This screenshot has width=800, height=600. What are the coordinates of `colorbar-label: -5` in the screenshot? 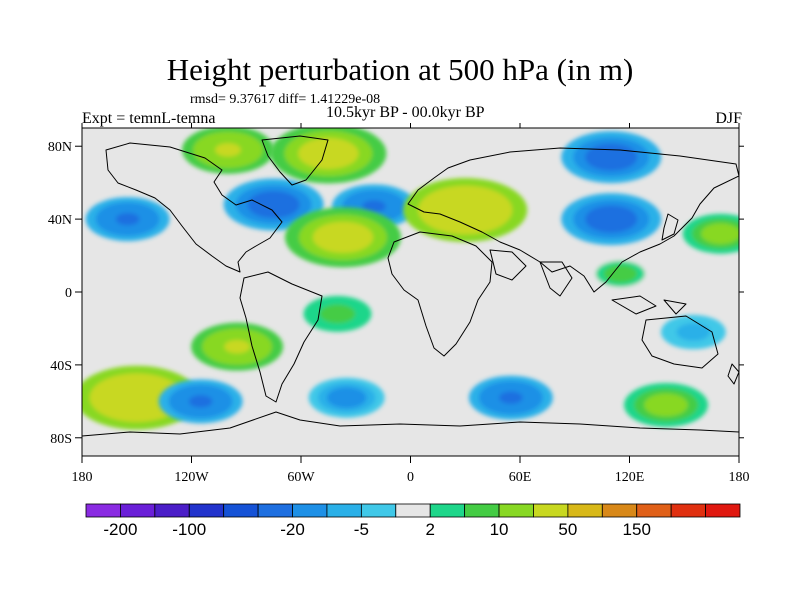 It's located at (361, 529).